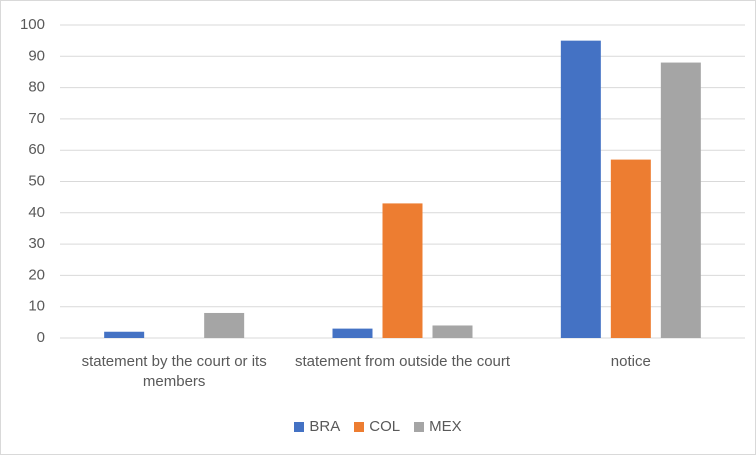 The height and width of the screenshot is (455, 756). I want to click on legend-item: MEX, so click(438, 426).